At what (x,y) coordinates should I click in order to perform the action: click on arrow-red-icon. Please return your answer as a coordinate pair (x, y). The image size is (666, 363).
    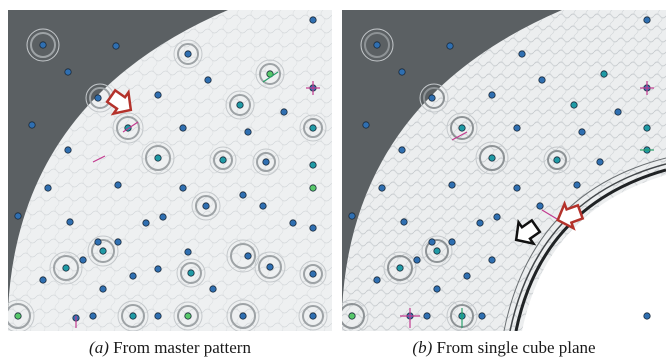
    Looking at the image, I should click on (570, 215).